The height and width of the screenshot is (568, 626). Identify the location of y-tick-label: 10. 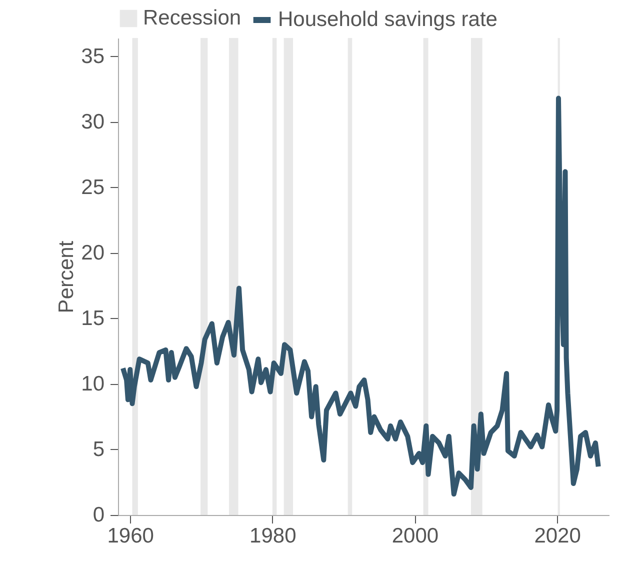
(92, 384).